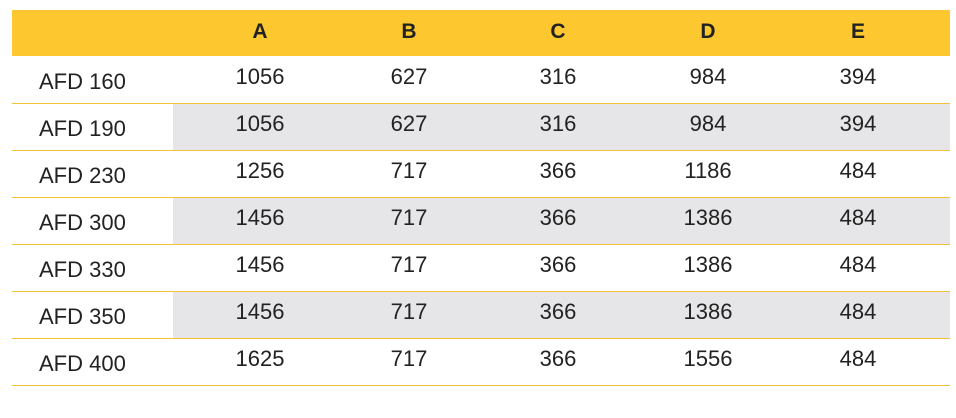 This screenshot has width=956, height=418. Describe the element at coordinates (82, 128) in the screenshot. I see `row-label: AFD 190` at that location.